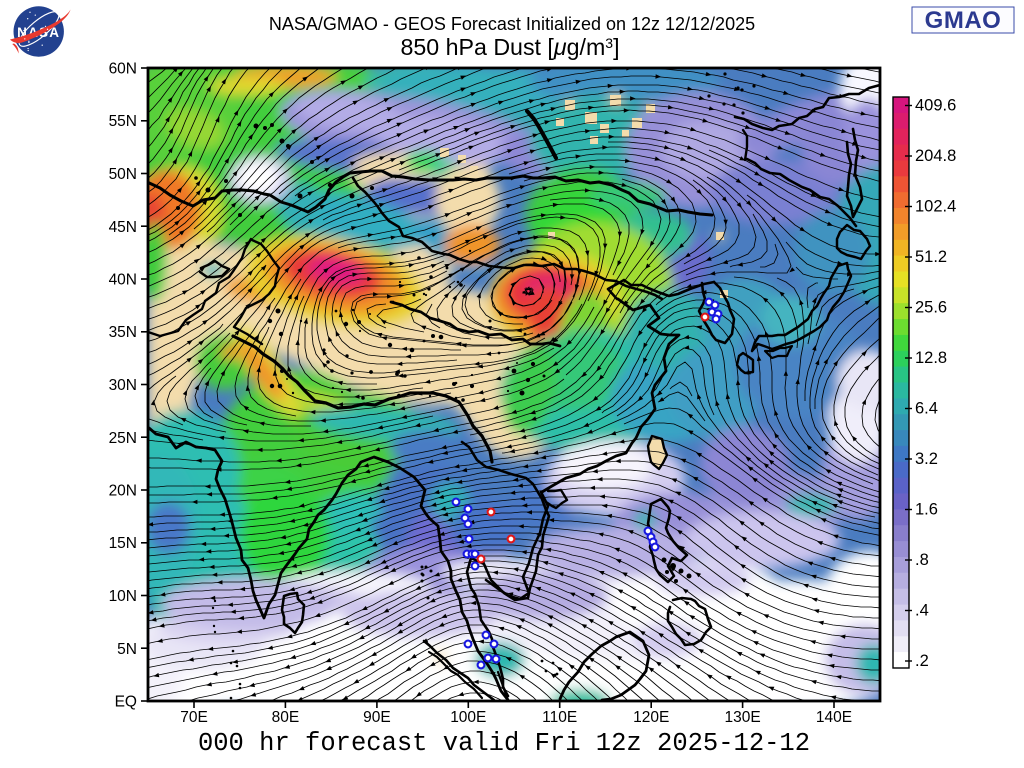 The image size is (1024, 768). Describe the element at coordinates (123, 332) in the screenshot. I see `svg-text: 35N` at that location.